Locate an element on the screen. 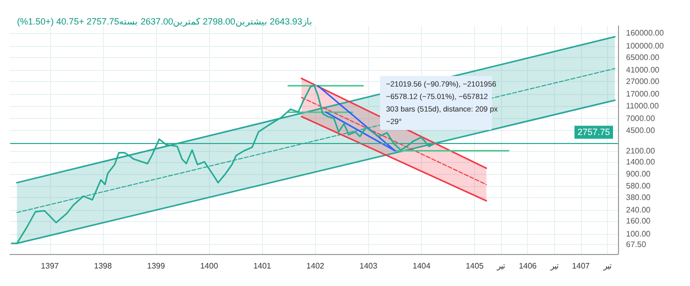  y-tick-label: 240.00 is located at coordinates (639, 210).